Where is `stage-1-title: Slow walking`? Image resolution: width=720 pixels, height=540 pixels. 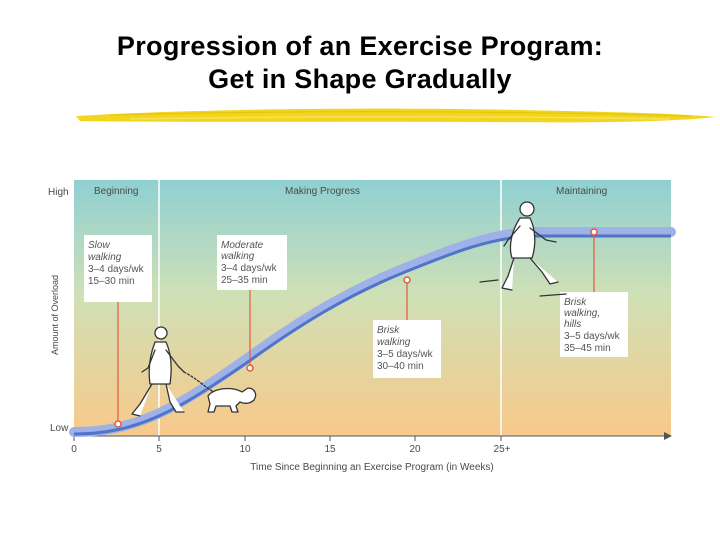
stage-1-title: Slow walking is located at coordinates (105, 251).